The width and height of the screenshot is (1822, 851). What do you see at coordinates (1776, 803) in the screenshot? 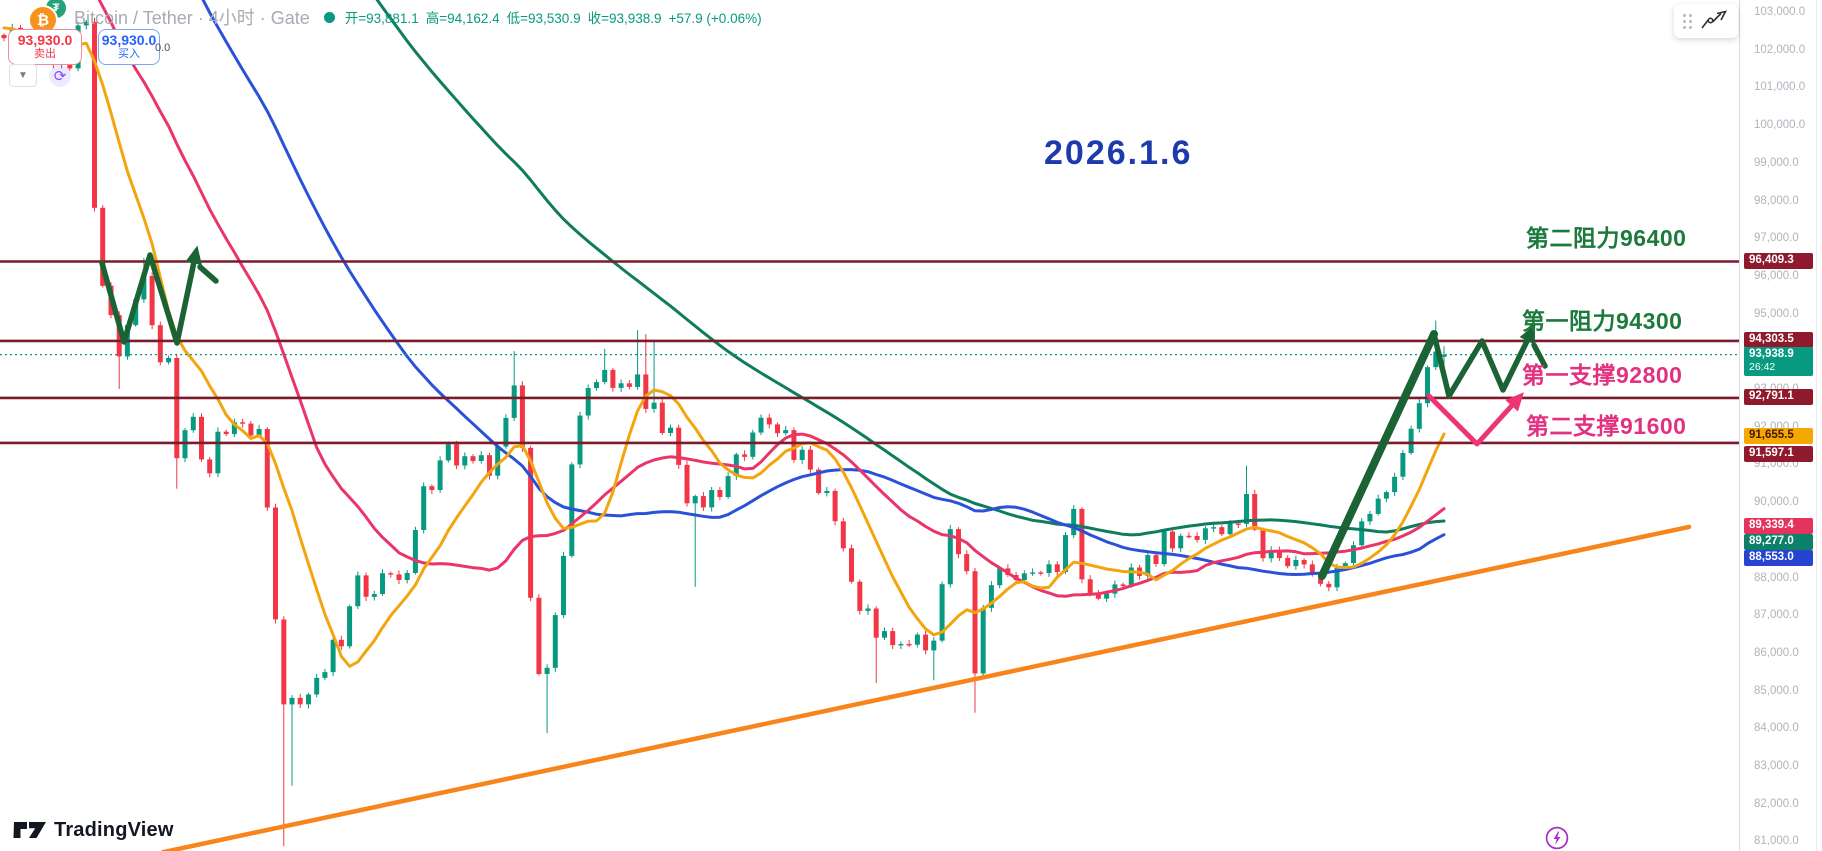
I see `price-tick: 82,000.0` at bounding box center [1776, 803].